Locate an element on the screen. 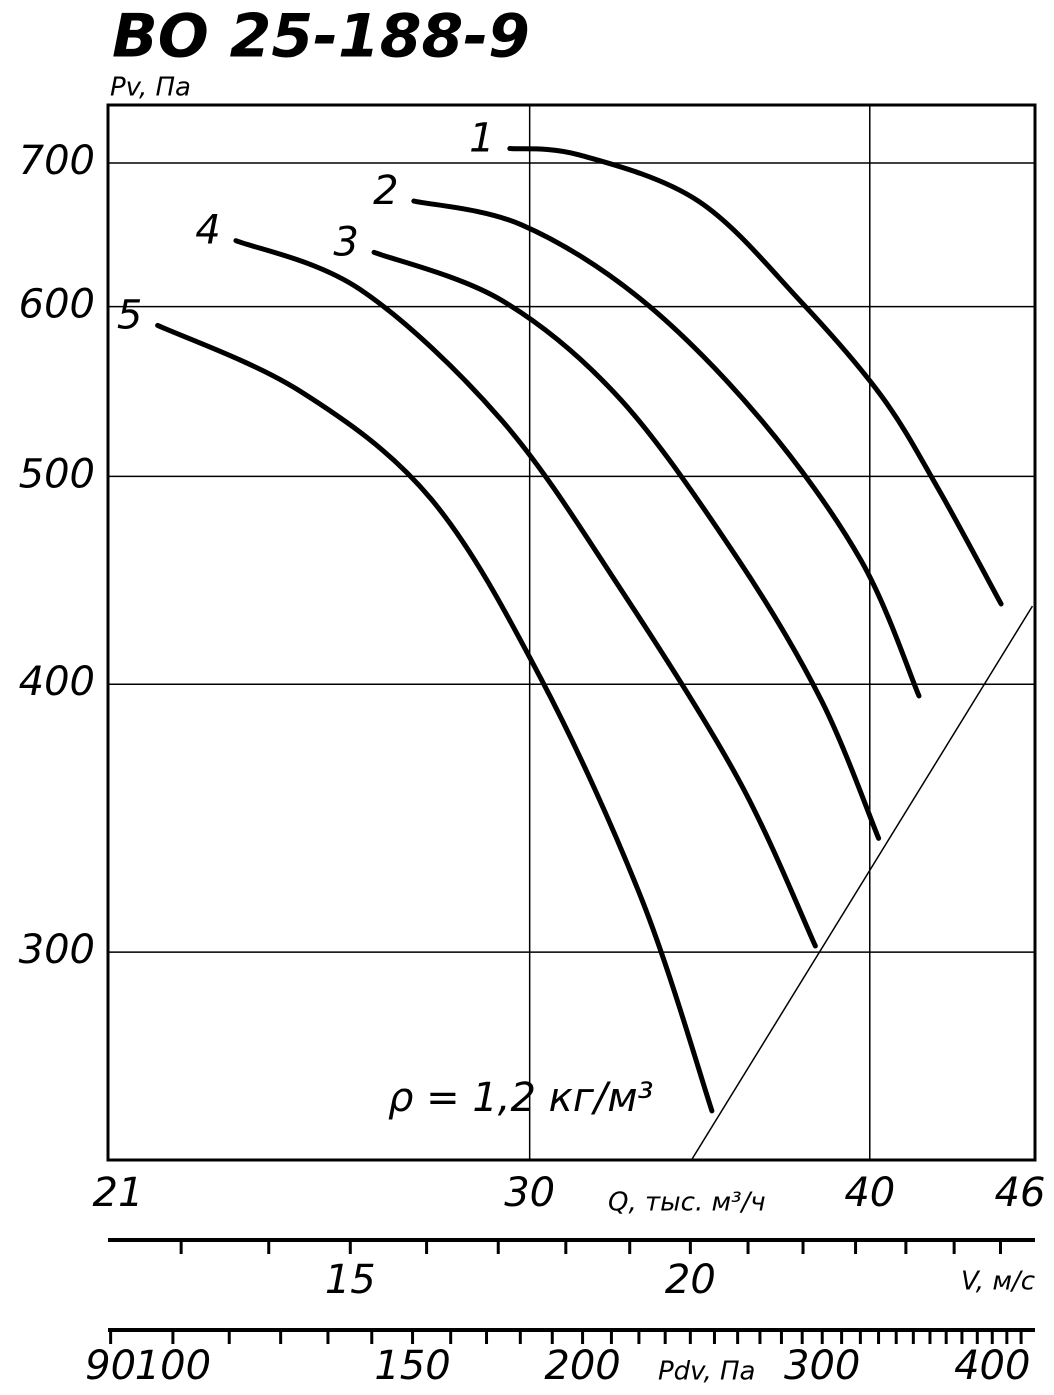  x-tick-label: 40 is located at coordinates (869, 1193).